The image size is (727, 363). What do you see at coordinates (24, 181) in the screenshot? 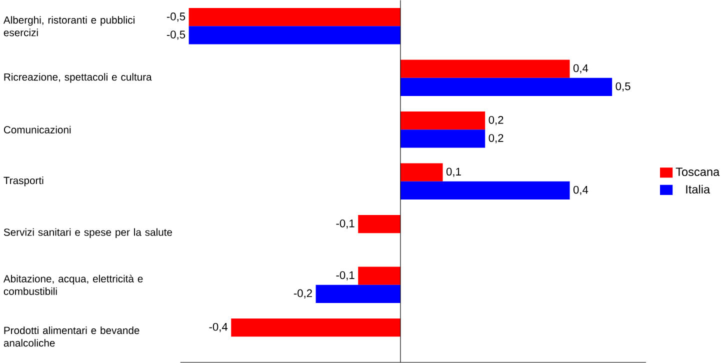
I see `y-tick-label: Trasporti` at bounding box center [24, 181].